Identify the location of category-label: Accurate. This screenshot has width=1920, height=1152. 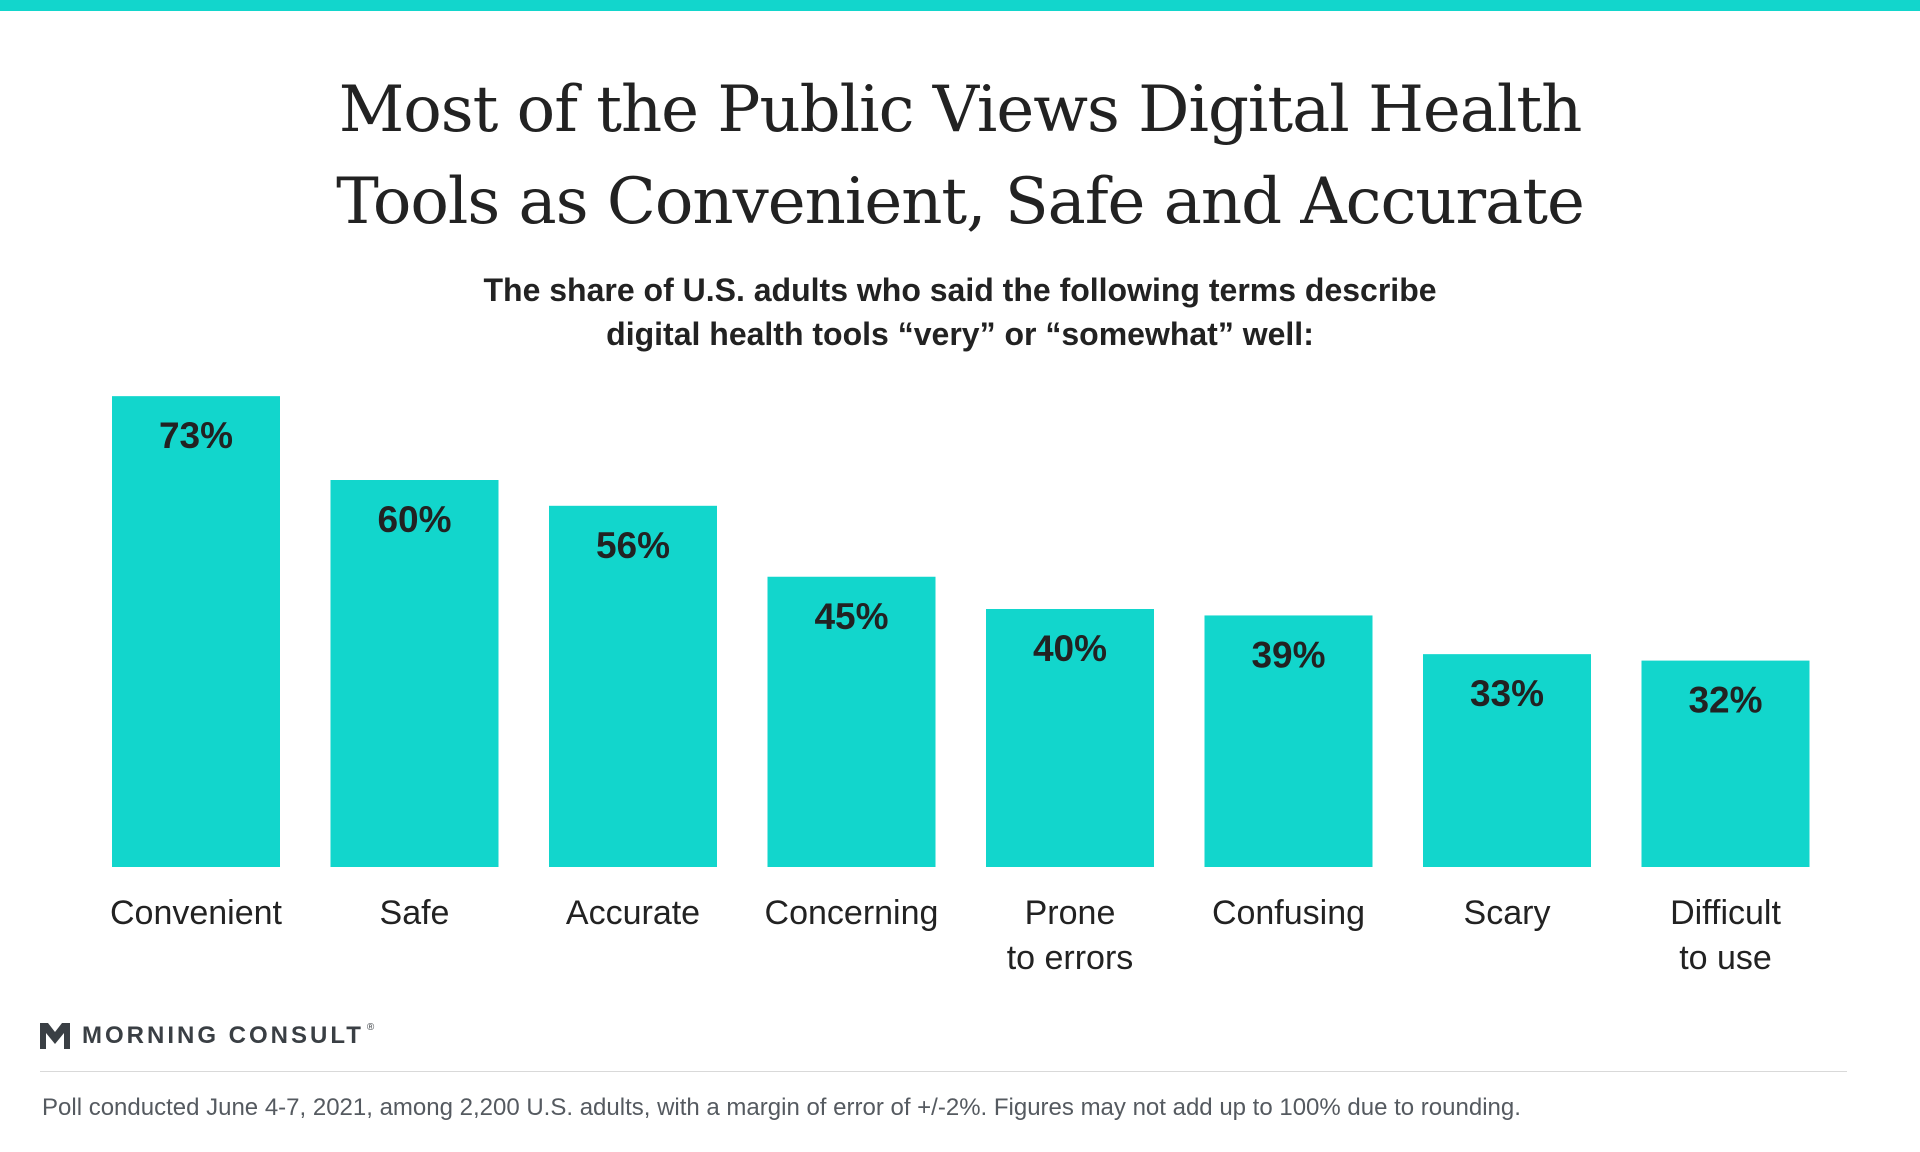
(633, 913).